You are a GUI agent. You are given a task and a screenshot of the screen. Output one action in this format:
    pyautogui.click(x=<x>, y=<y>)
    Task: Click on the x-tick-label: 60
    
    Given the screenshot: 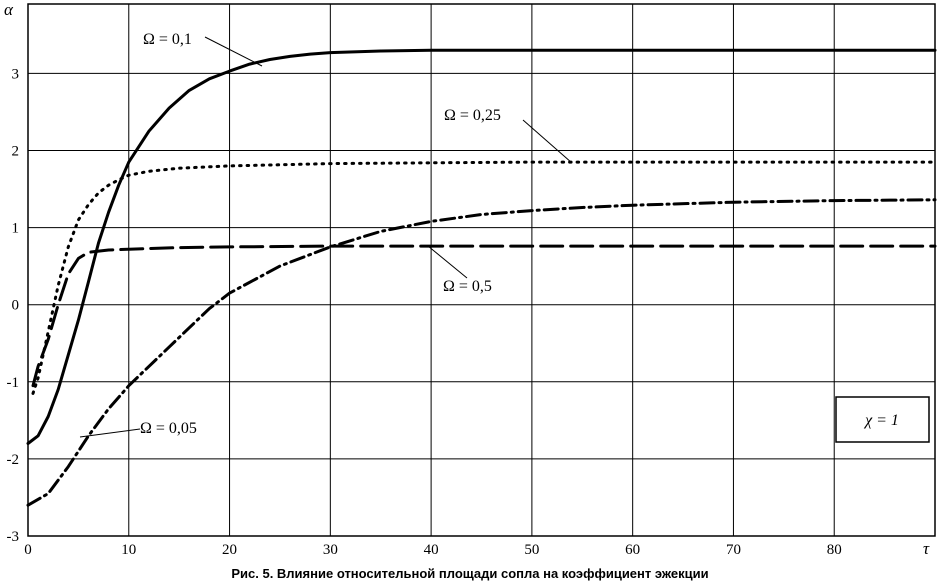 What is the action you would take?
    pyautogui.click(x=632, y=550)
    